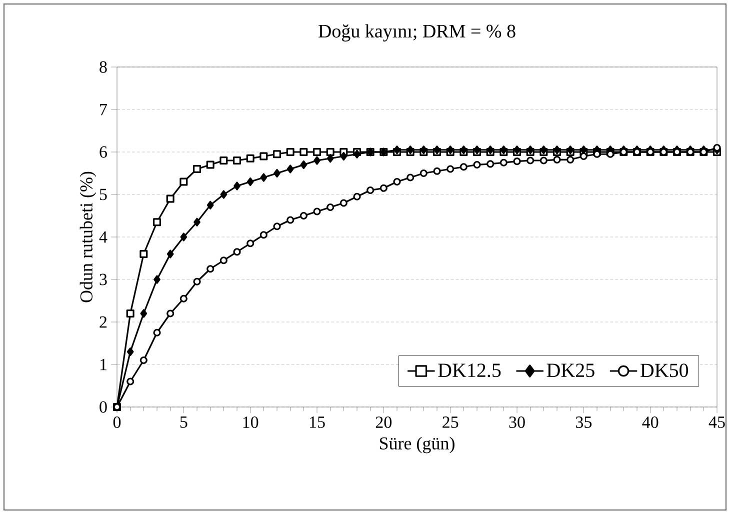  Describe the element at coordinates (469, 371) in the screenshot. I see `legend-label: DK12.5` at that location.